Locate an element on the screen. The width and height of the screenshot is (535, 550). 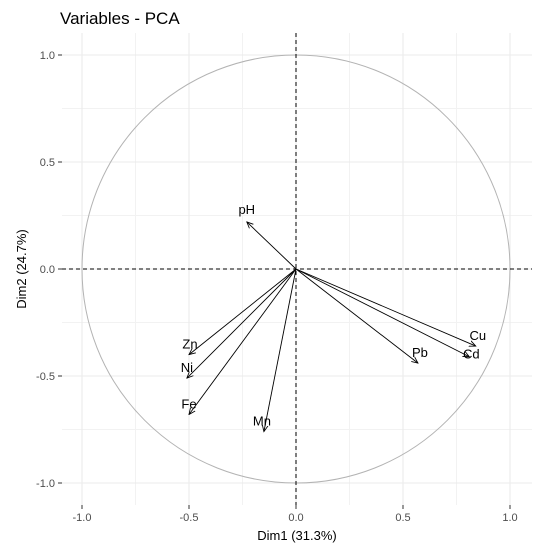
y-tick-label: 1.0 is located at coordinates (47, 56).